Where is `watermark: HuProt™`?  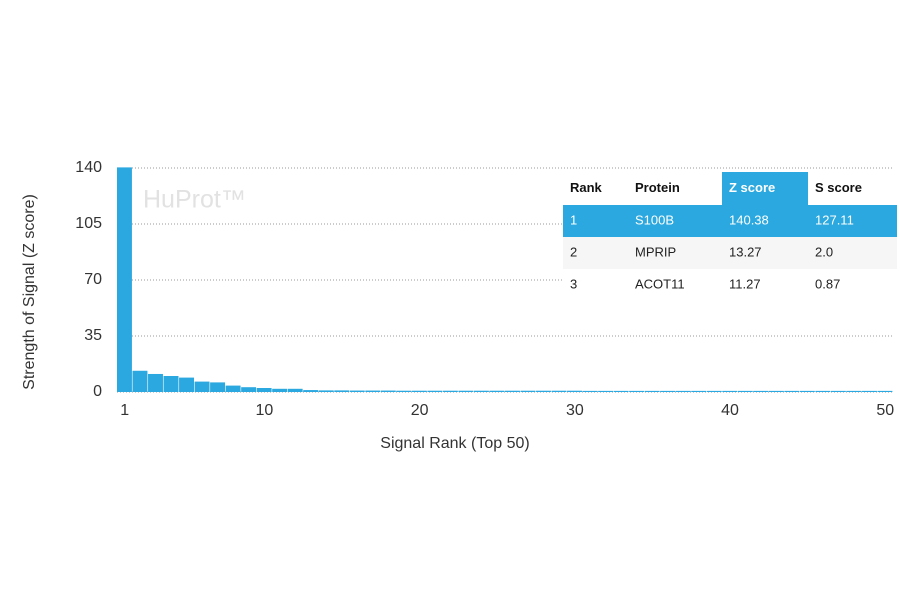
watermark: HuProt™ is located at coordinates (194, 200).